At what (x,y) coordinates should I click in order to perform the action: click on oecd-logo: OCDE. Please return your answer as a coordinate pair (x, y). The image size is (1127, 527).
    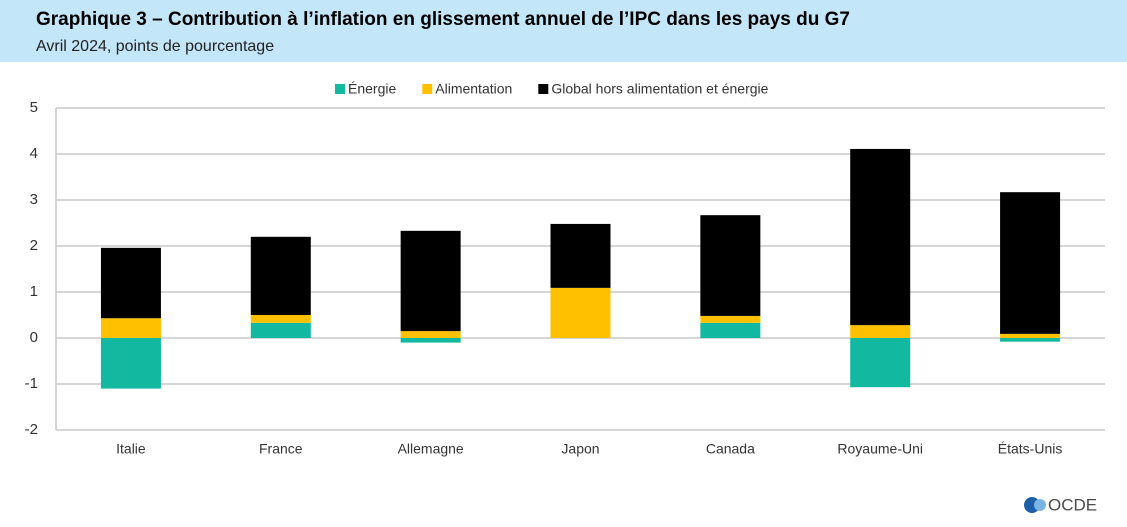
    Looking at the image, I should click on (1060, 504).